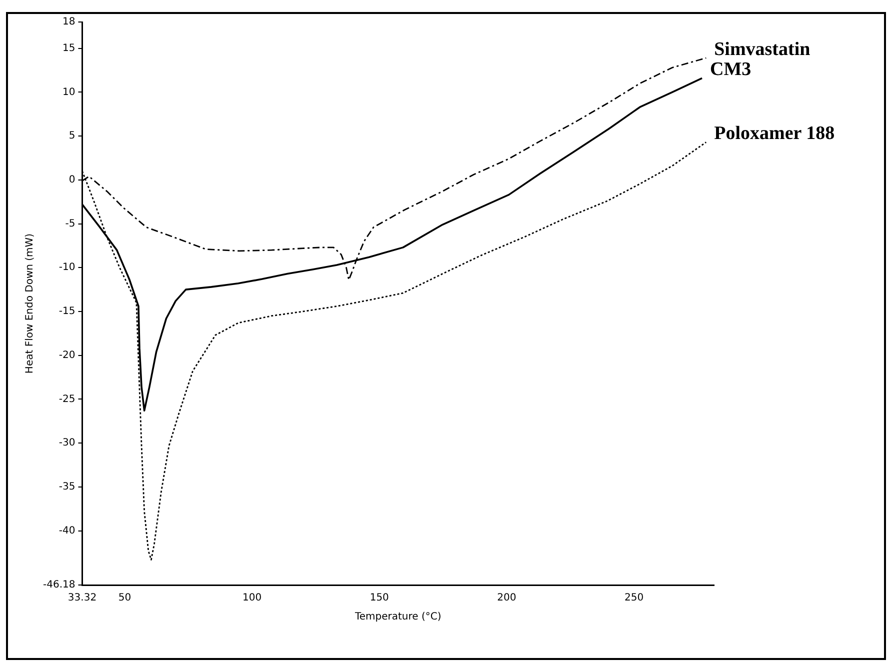 The image size is (894, 667). What do you see at coordinates (72, 136) in the screenshot?
I see `y-tick-label: 5` at bounding box center [72, 136].